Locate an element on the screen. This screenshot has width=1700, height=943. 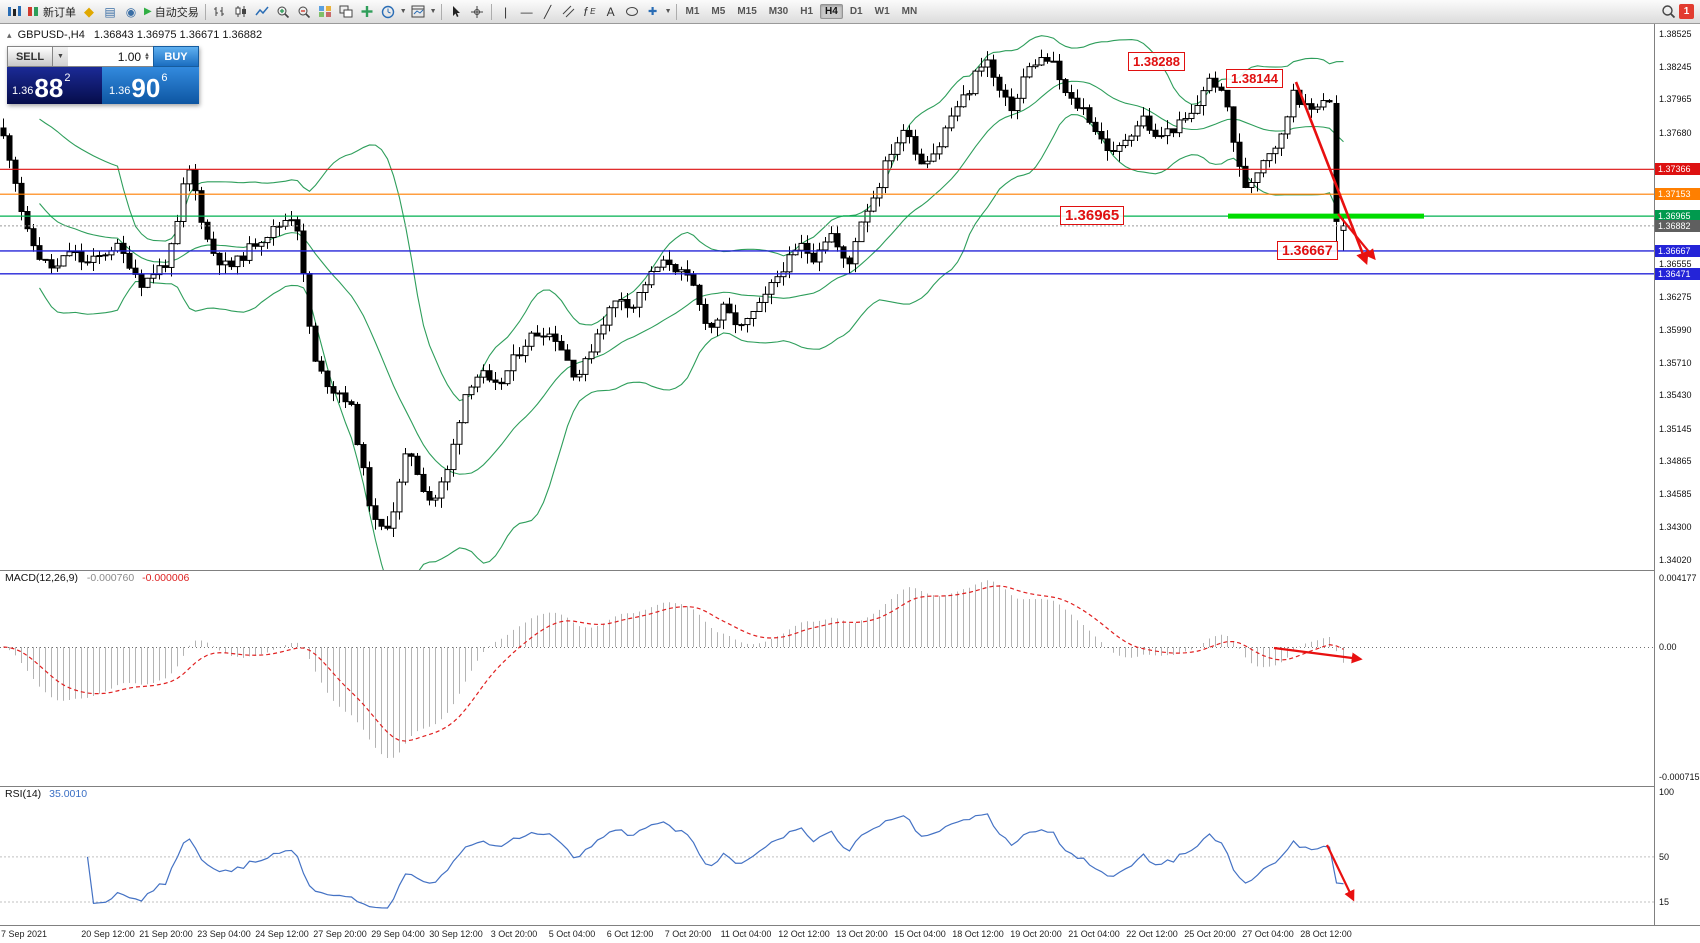
timeframe-h4: H4 is located at coordinates (831, 11).